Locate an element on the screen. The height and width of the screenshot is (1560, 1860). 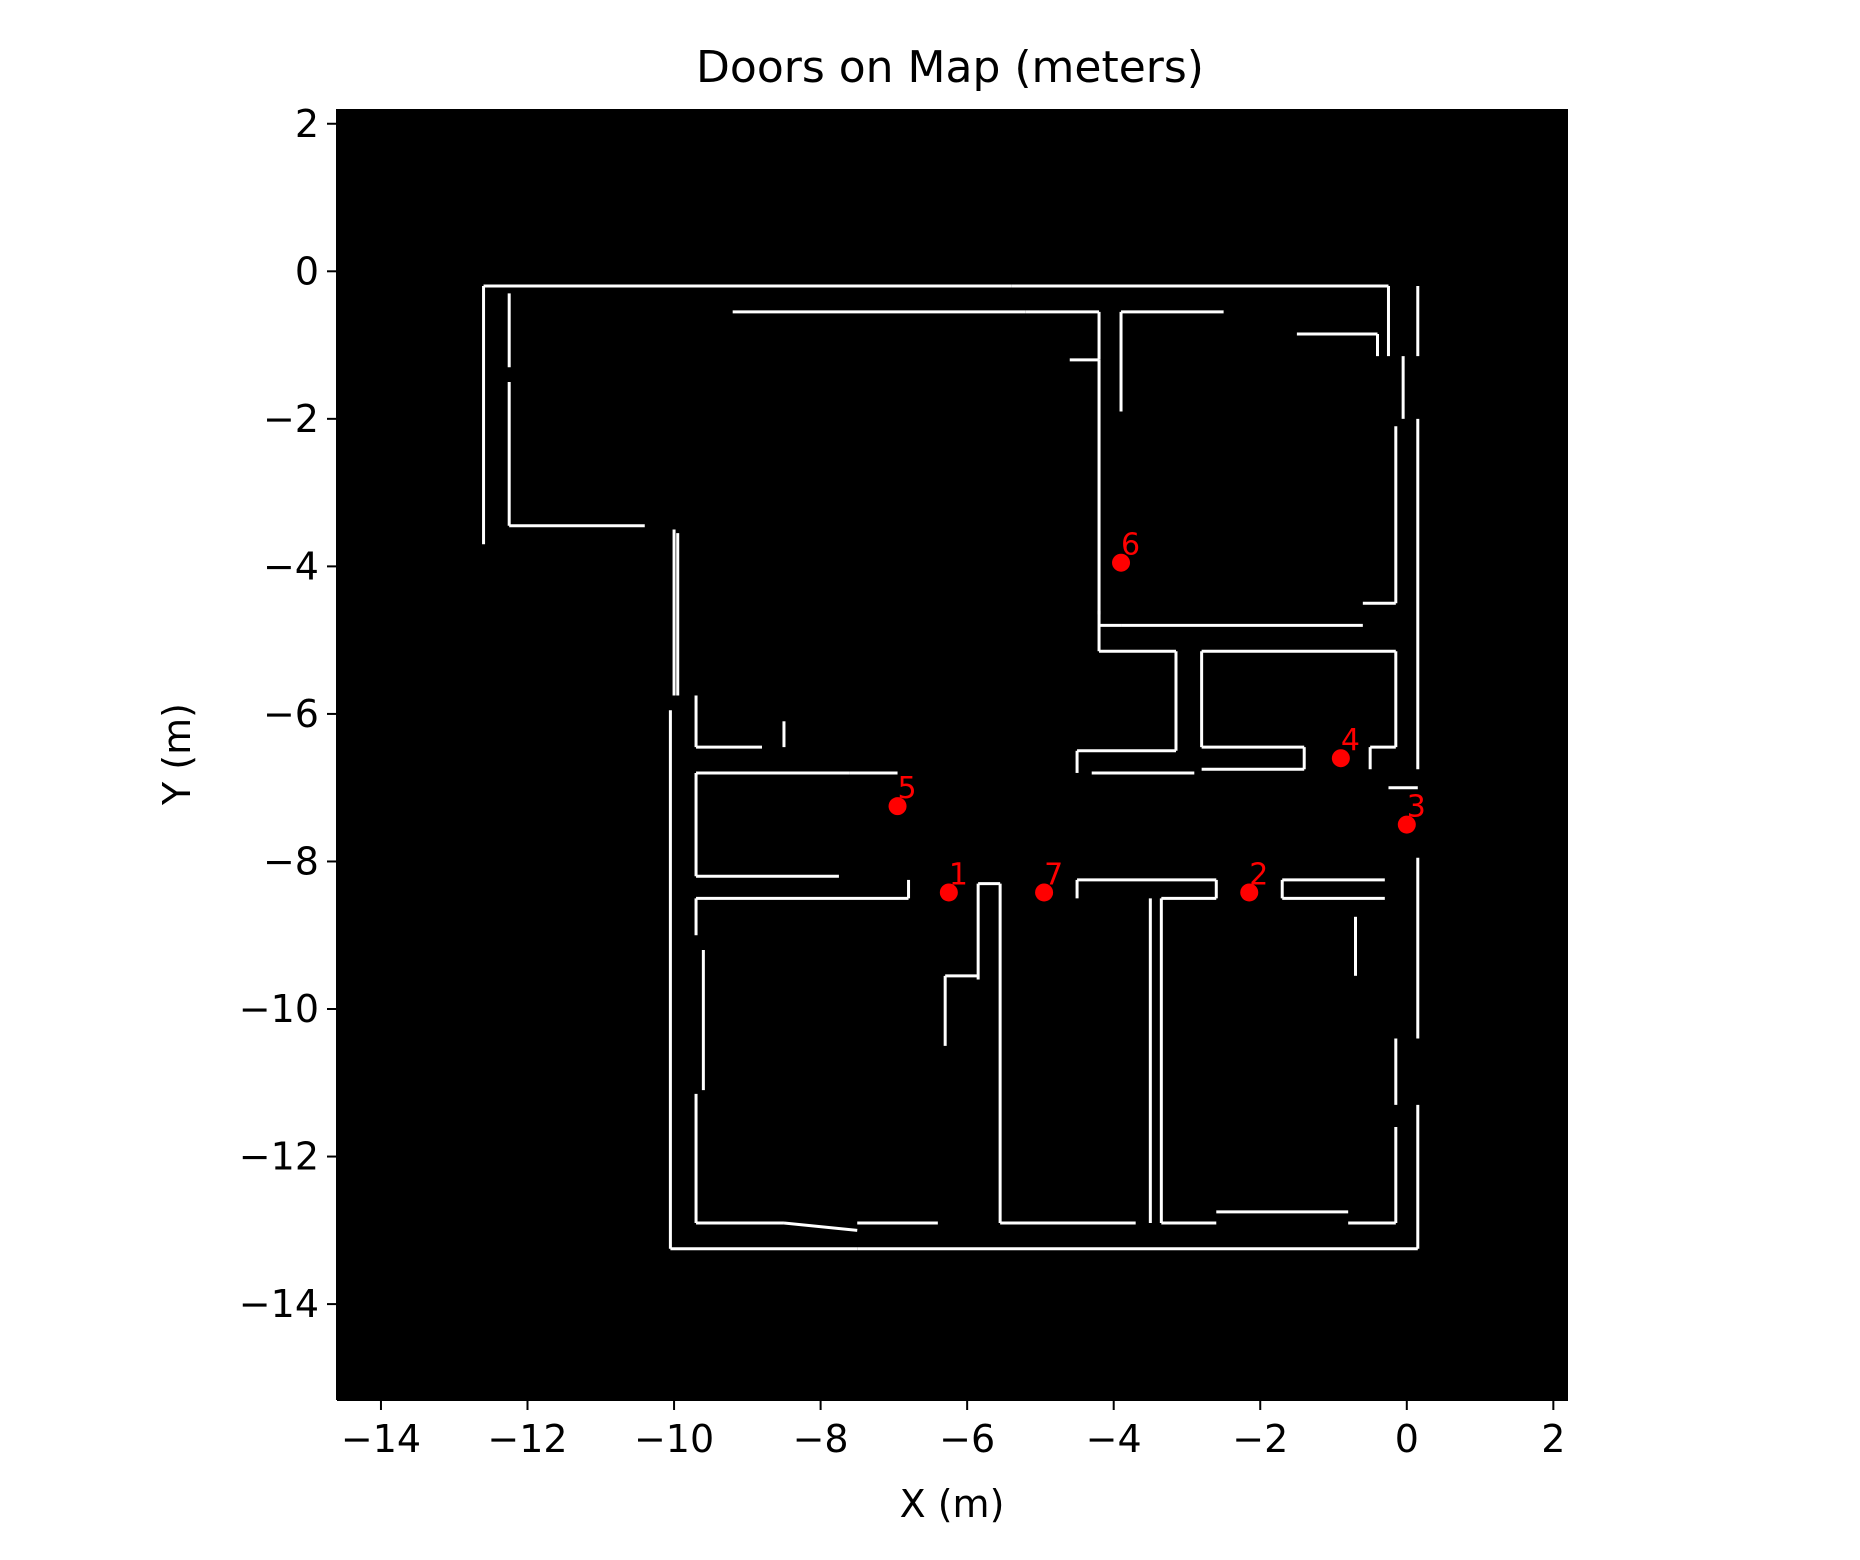
x-tick-label: −2 is located at coordinates (1260, 1439).